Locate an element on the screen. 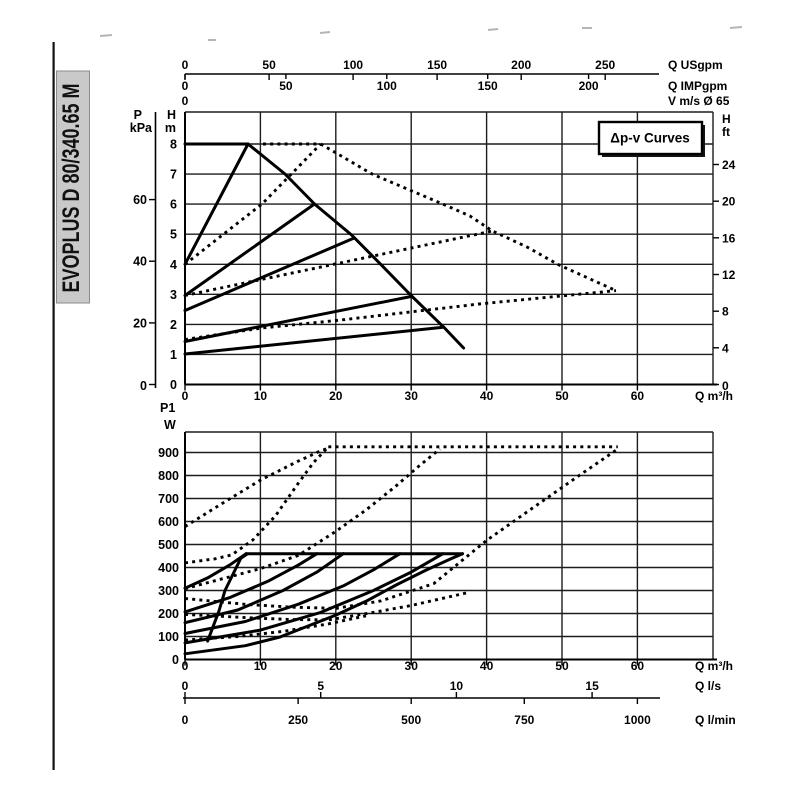 This screenshot has width=800, height=805. svg-text: Q l/s is located at coordinates (708, 686).